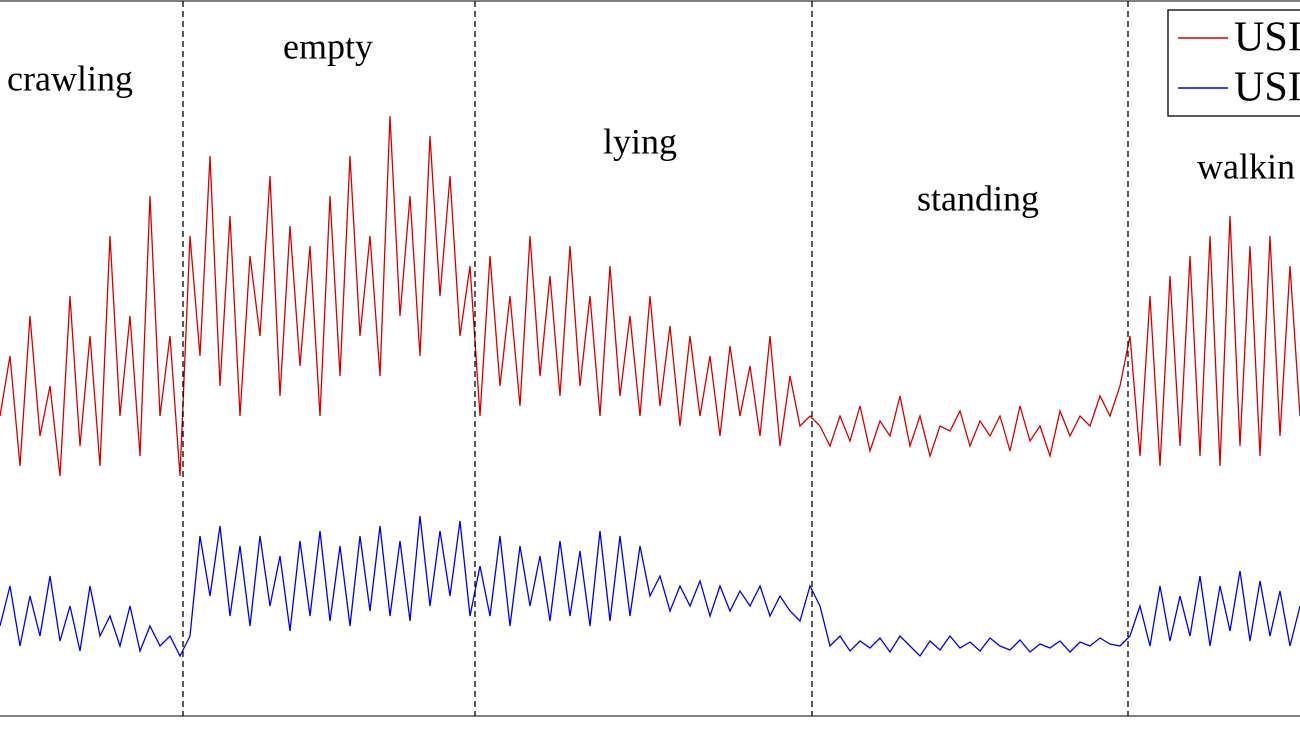 The image size is (1300, 731). Describe the element at coordinates (640, 141) in the screenshot. I see `segment-label: lying` at that location.